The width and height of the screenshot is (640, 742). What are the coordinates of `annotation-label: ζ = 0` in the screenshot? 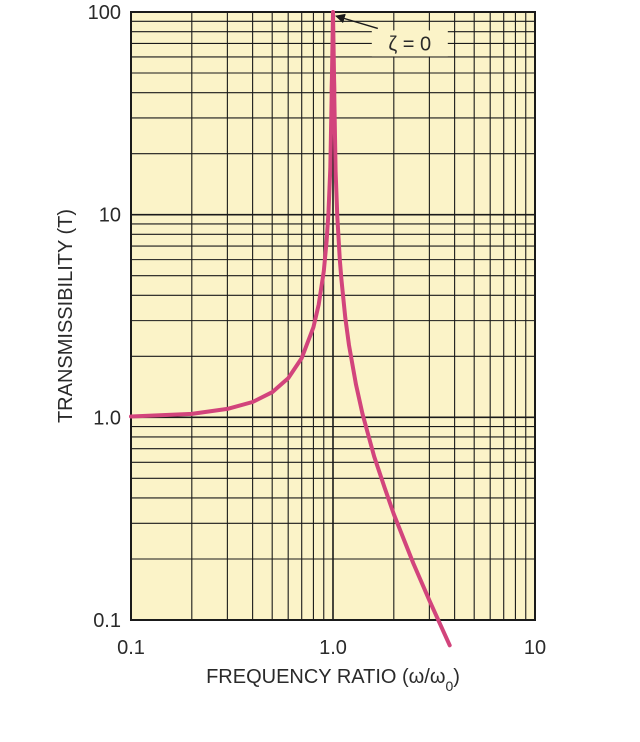 It's located at (409, 44).